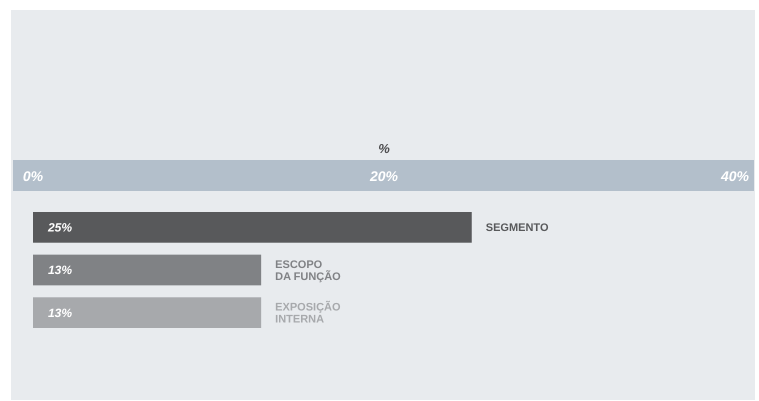 This screenshot has width=759, height=401. I want to click on x-tick-label: 0%, so click(33, 176).